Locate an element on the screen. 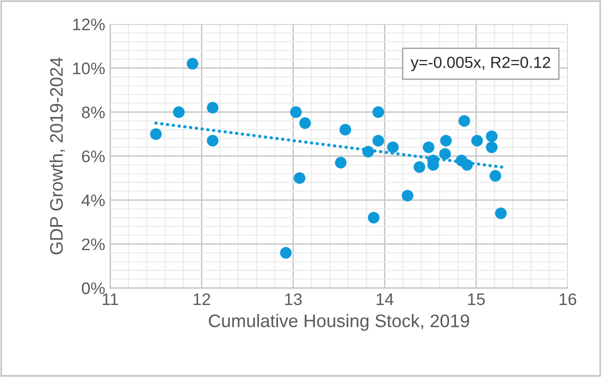 The height and width of the screenshot is (377, 602). x-axis-title: Cumulative Housing Stock, 2019 is located at coordinates (339, 322).